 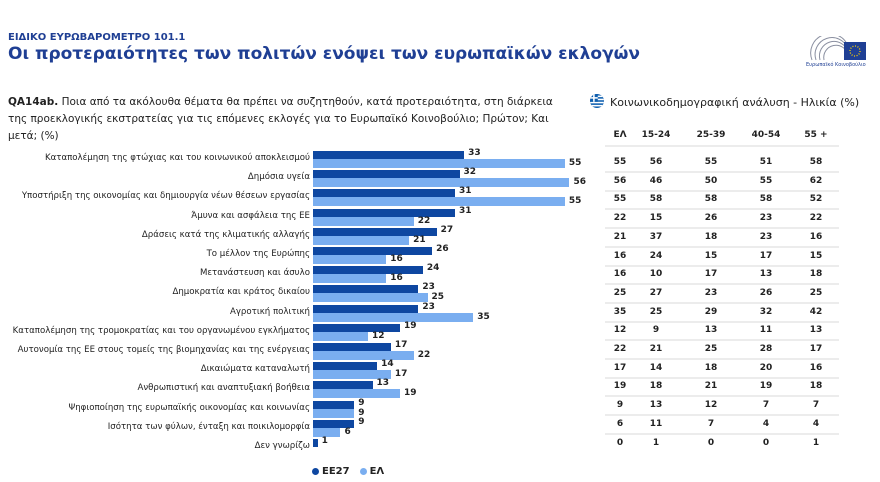 What do you see at coordinates (766, 162) in the screenshot?
I see `table-cell: 51` at bounding box center [766, 162].